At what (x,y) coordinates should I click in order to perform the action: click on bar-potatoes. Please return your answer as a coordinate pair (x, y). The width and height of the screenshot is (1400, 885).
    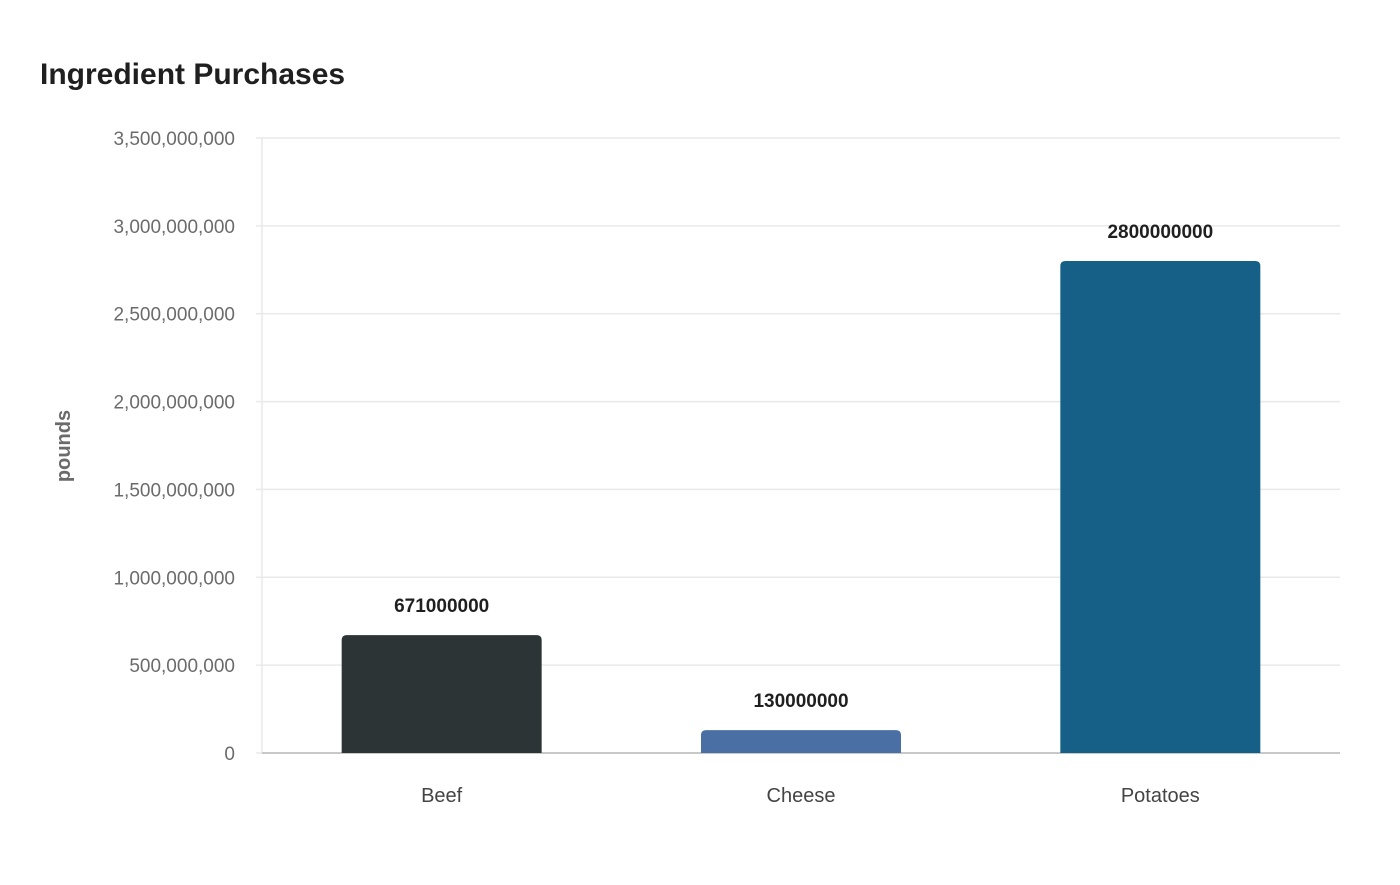
    Looking at the image, I should click on (1160, 507).